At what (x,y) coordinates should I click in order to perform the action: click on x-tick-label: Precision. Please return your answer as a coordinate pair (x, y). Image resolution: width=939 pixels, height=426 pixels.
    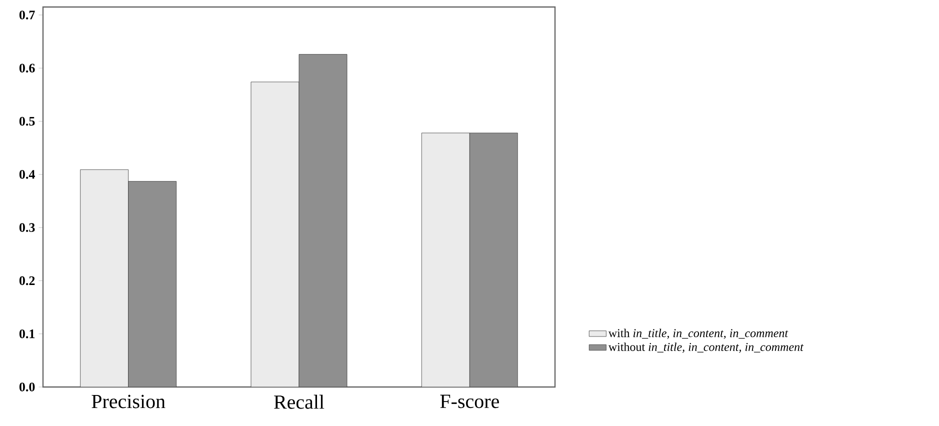
    Looking at the image, I should click on (129, 401).